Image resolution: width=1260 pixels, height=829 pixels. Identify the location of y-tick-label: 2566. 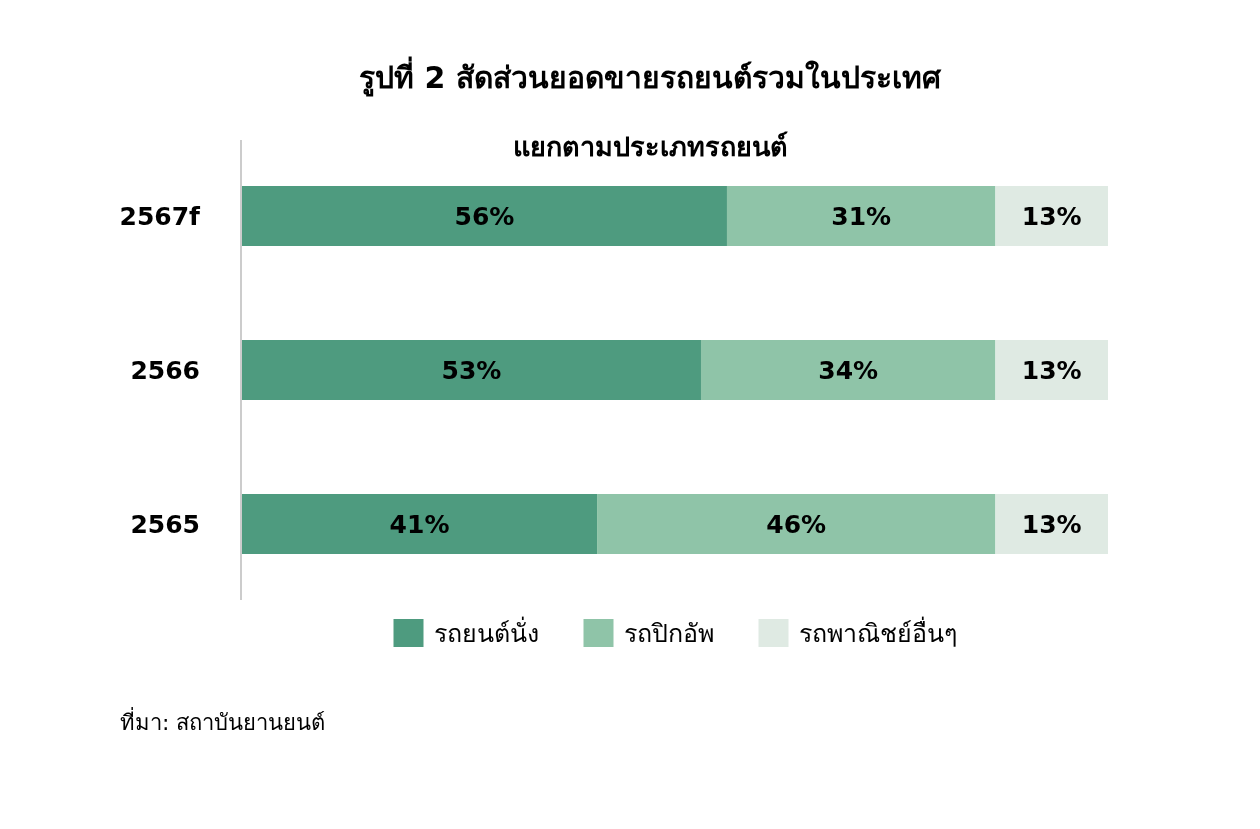
(165, 370).